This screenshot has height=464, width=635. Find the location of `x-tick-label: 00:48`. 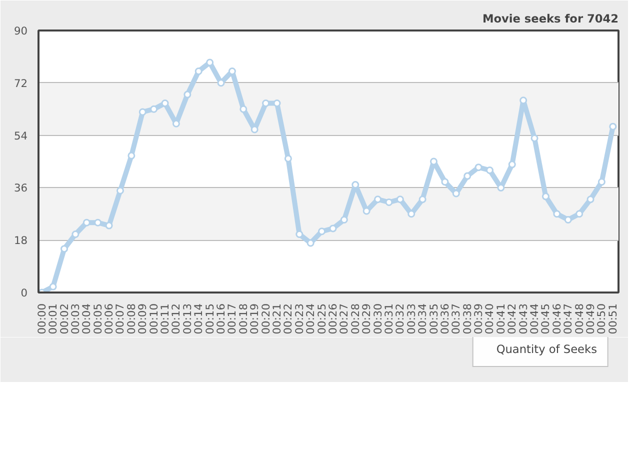

x-tick-label: 00:48 is located at coordinates (579, 318).